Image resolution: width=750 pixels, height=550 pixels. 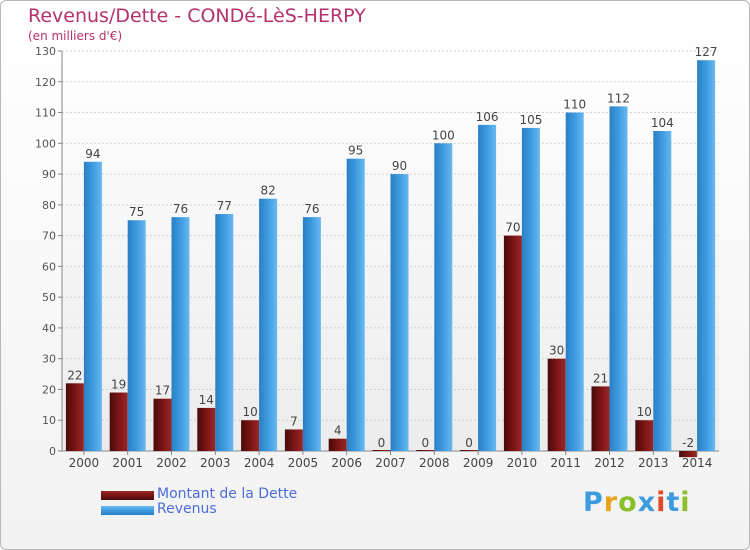 What do you see at coordinates (600, 378) in the screenshot?
I see `data-label-dette: 21` at bounding box center [600, 378].